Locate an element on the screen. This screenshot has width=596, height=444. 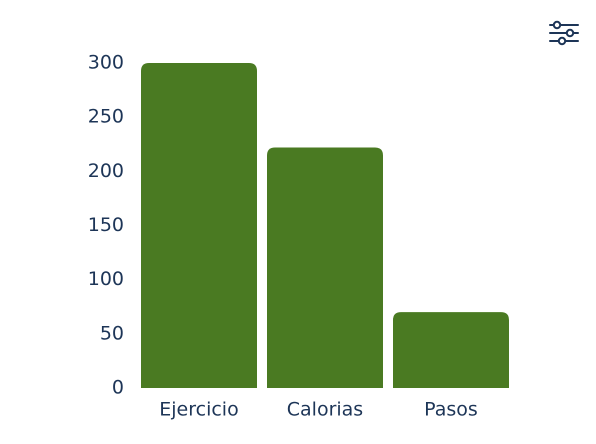
y-axis: 0 50 100 150 200 250 300 is located at coordinates (106, 225).